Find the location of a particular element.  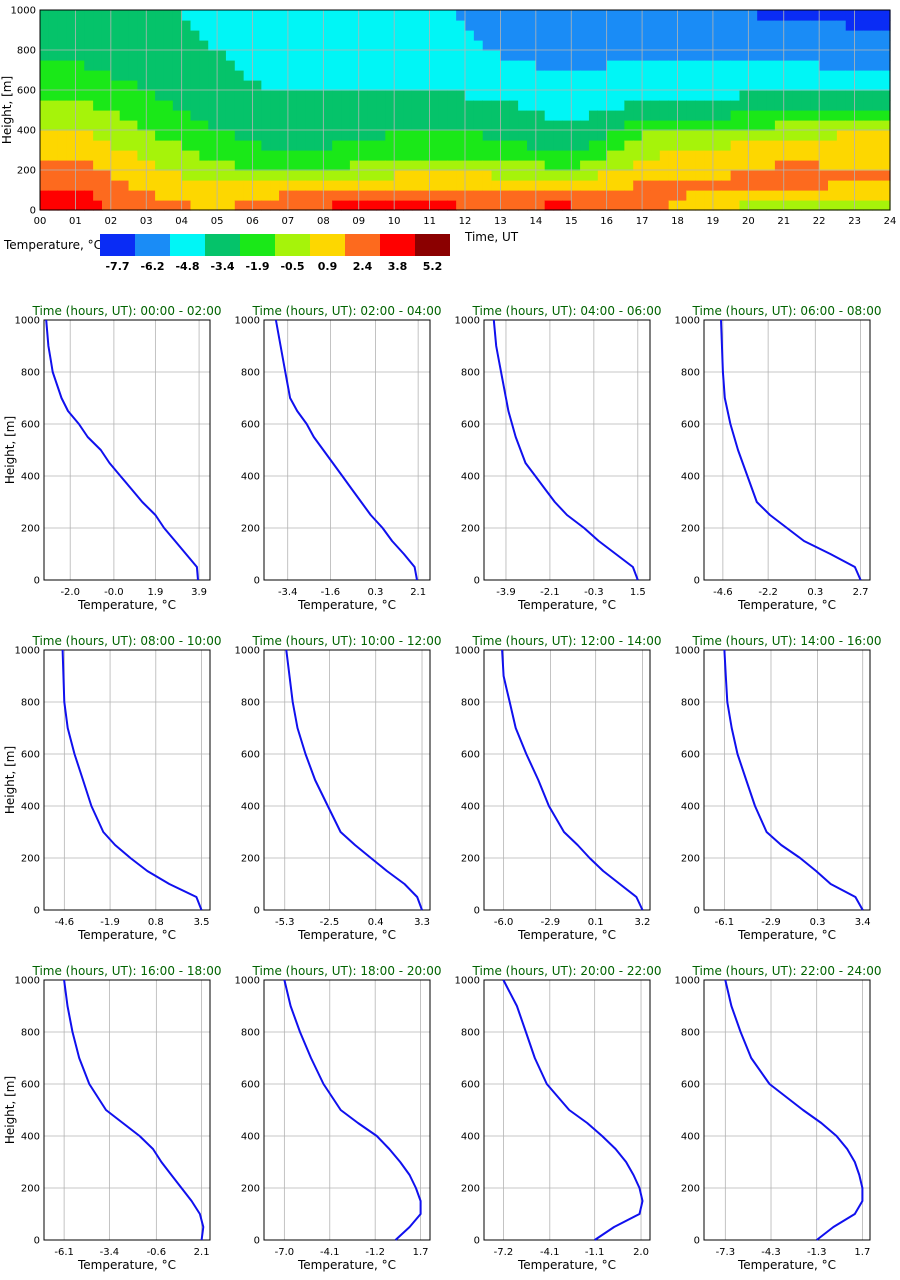

heatmap-y-tick-label: 0 is located at coordinates (33, 211).